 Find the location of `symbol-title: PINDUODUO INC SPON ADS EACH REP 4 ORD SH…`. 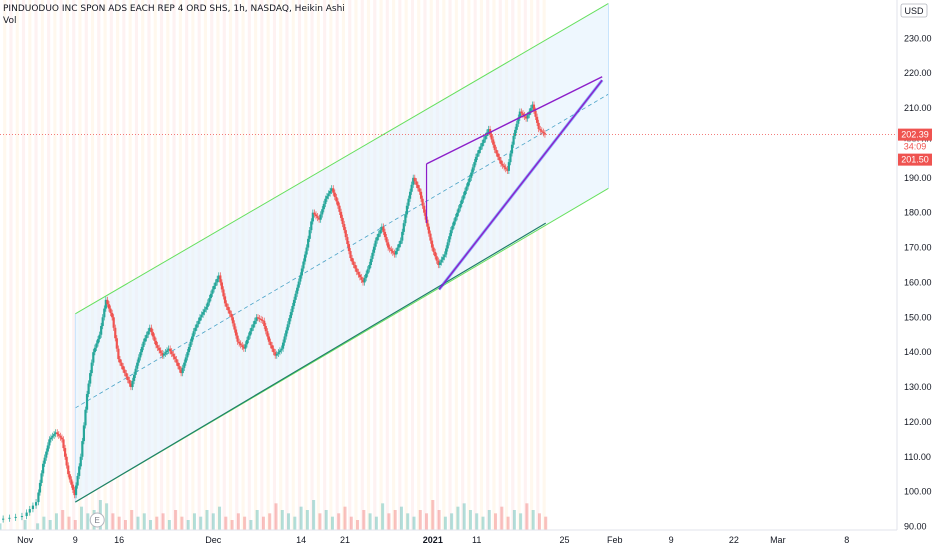

symbol-title: PINDUODUO INC SPON ADS EACH REP 4 ORD SH… is located at coordinates (174, 9).